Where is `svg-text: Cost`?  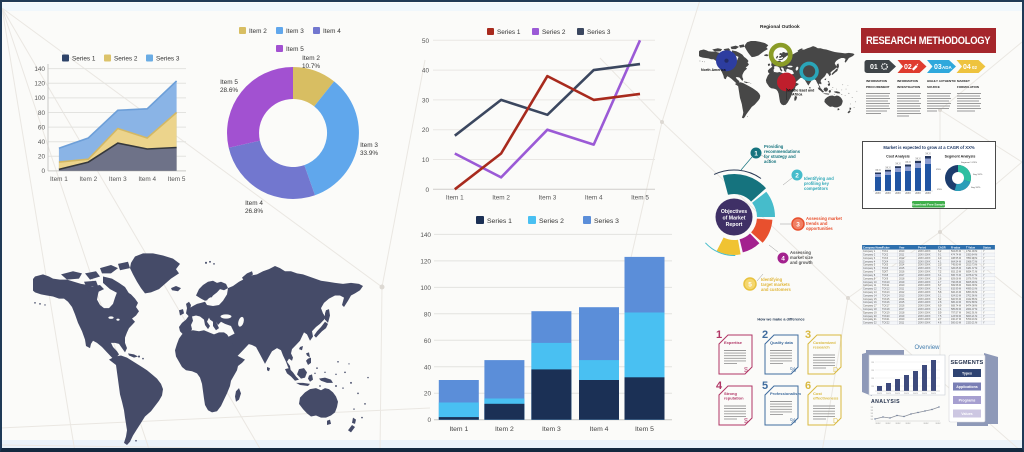 svg-text: Cost is located at coordinates (818, 393).